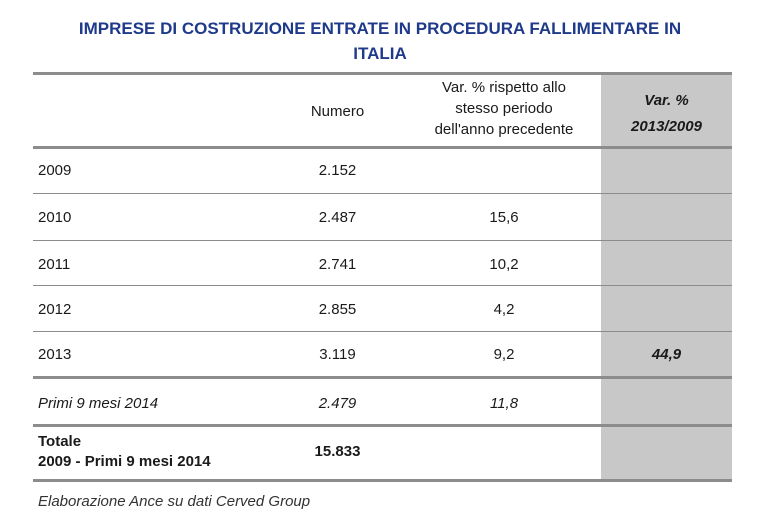 This screenshot has width=759, height=516. Describe the element at coordinates (504, 217) in the screenshot. I see `row-var: 15,6` at that location.